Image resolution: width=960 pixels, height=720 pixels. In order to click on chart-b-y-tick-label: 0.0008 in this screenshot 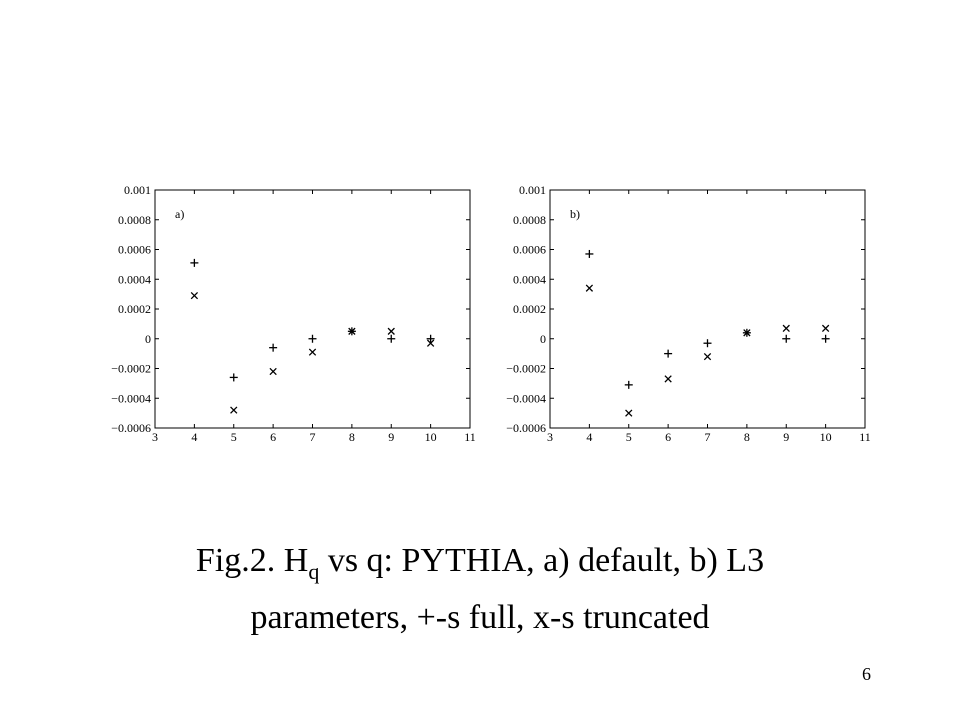, I will do `click(529, 220)`.